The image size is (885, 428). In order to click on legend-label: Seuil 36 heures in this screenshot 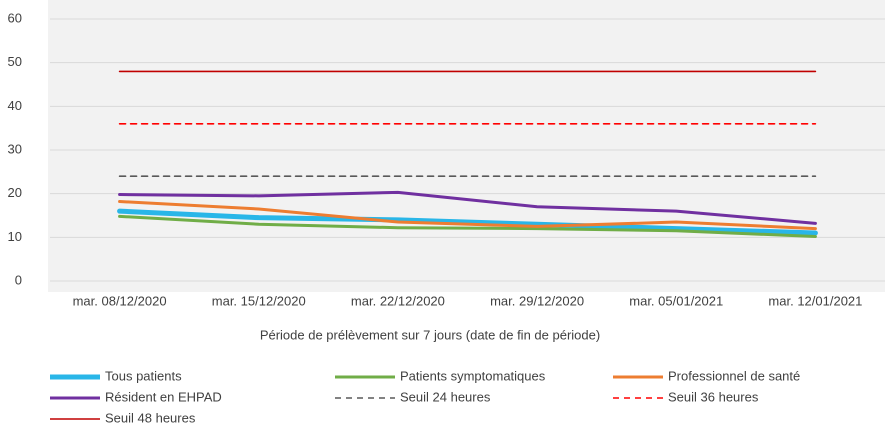, I will do `click(713, 396)`.